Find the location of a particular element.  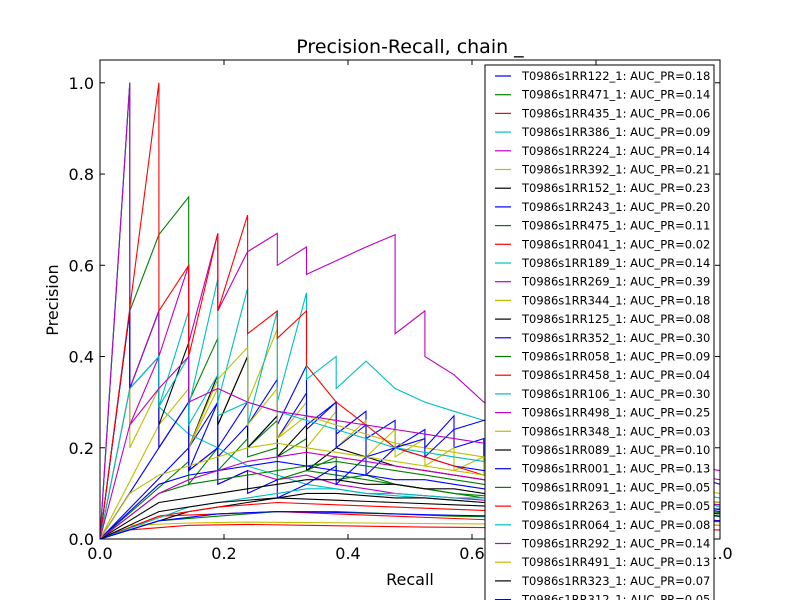

legend-label-8: T0986s1RR243_1: AUC_PR=0.20 is located at coordinates (615, 207).